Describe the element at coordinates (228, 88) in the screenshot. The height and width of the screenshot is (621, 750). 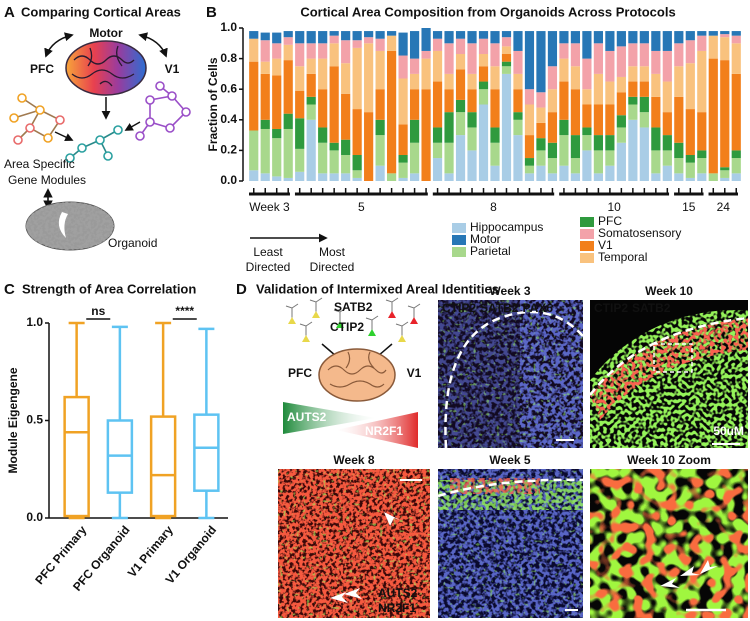
I see `y-tick-label: 0.6` at that location.